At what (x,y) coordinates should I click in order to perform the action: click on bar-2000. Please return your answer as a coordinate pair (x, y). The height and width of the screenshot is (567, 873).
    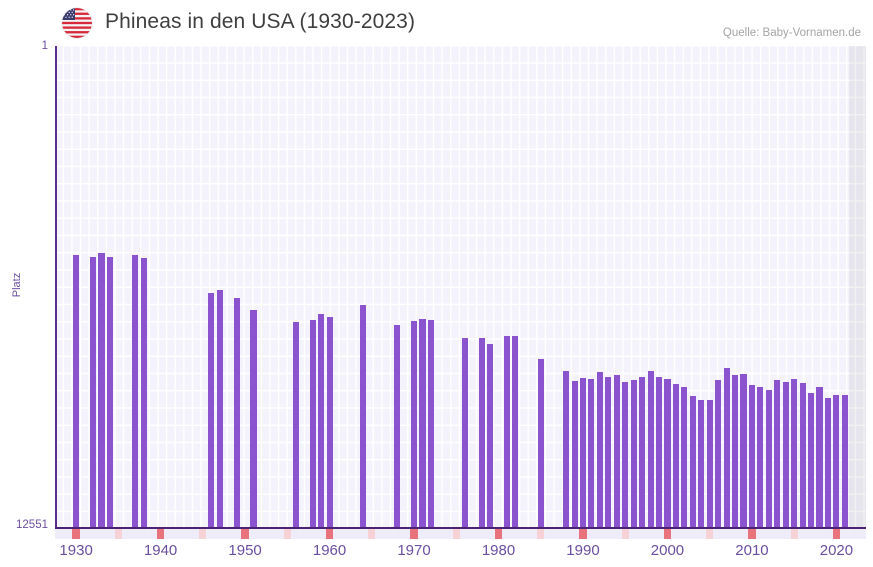
    Looking at the image, I should click on (667, 453).